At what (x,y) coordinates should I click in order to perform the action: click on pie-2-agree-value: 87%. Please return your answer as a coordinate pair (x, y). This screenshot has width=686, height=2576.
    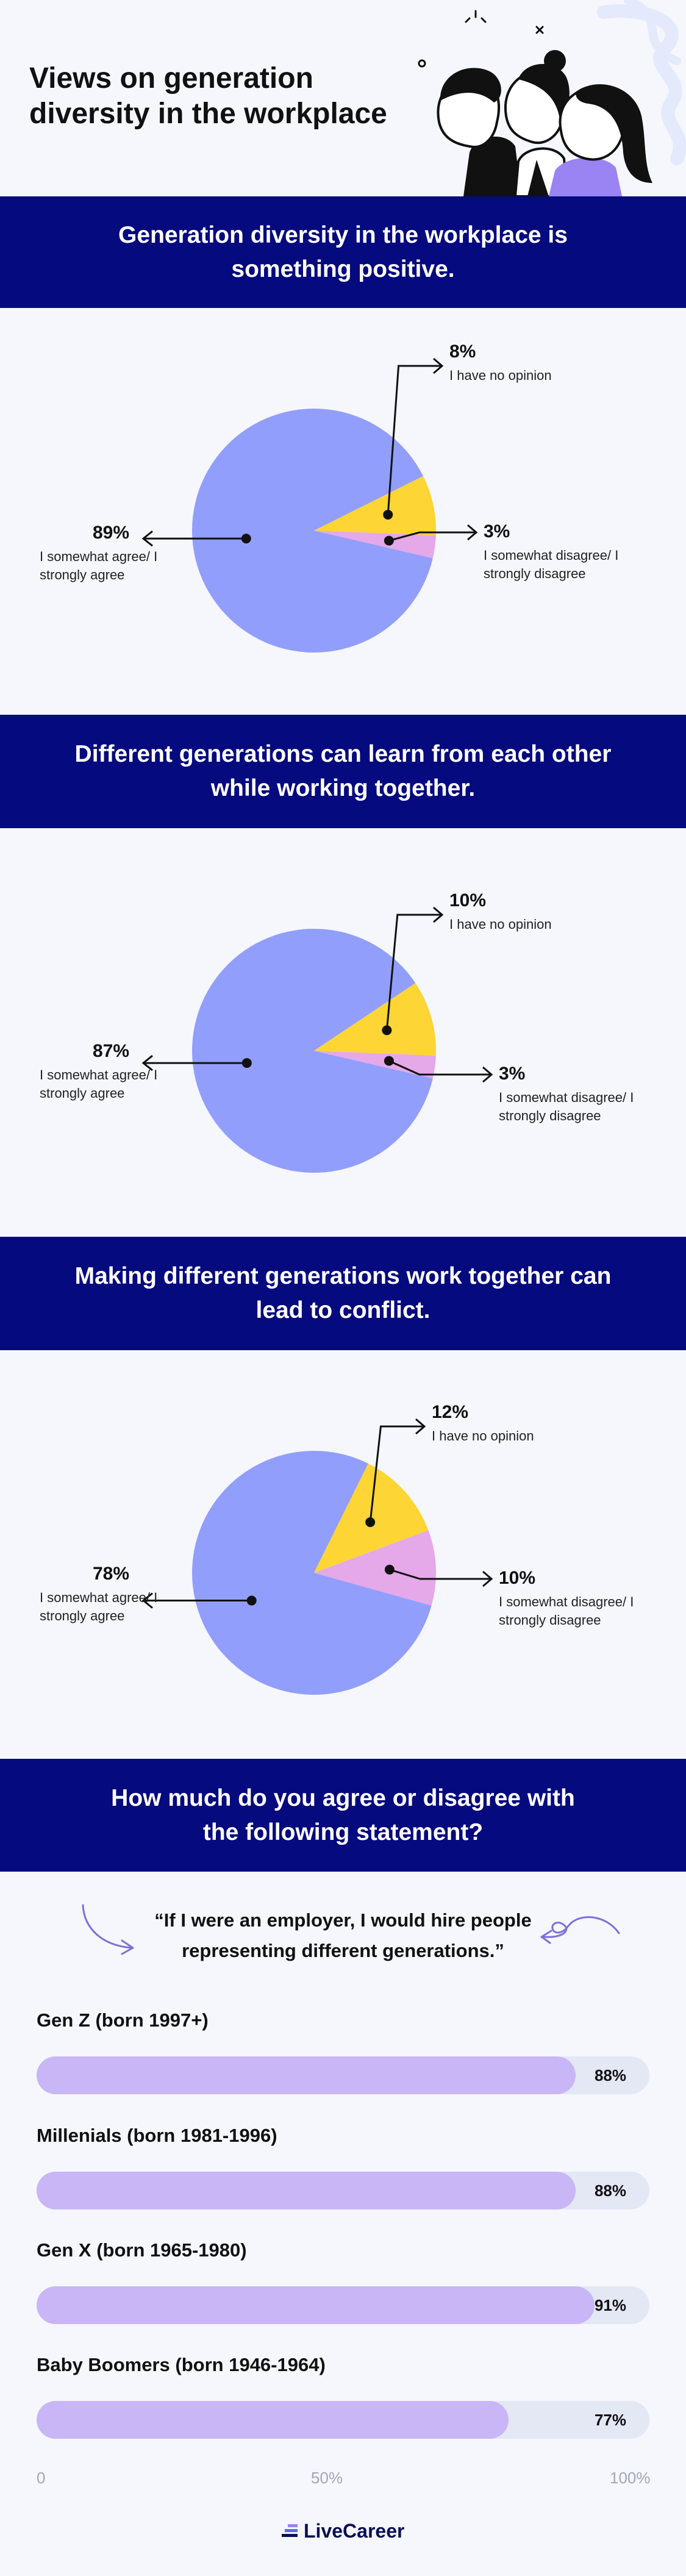
    Looking at the image, I should click on (111, 1051).